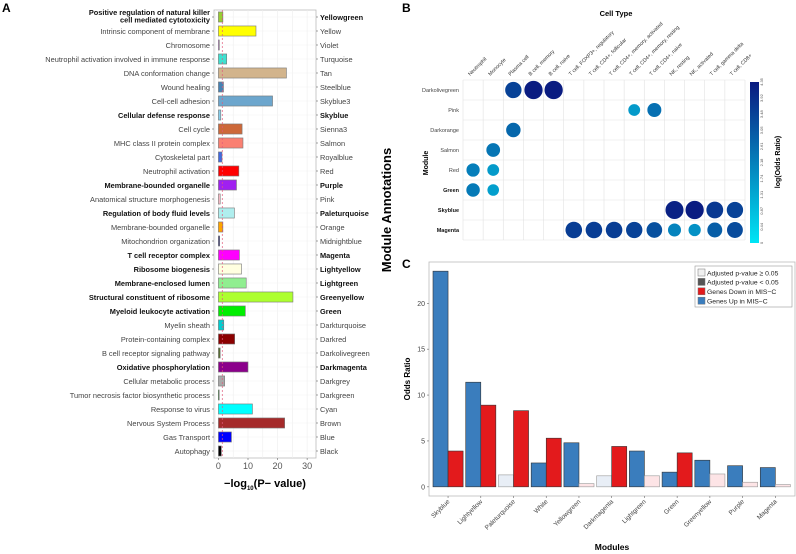 This screenshot has height=554, width=796. I want to click on x-tick-label: Purple, so click(737, 507).